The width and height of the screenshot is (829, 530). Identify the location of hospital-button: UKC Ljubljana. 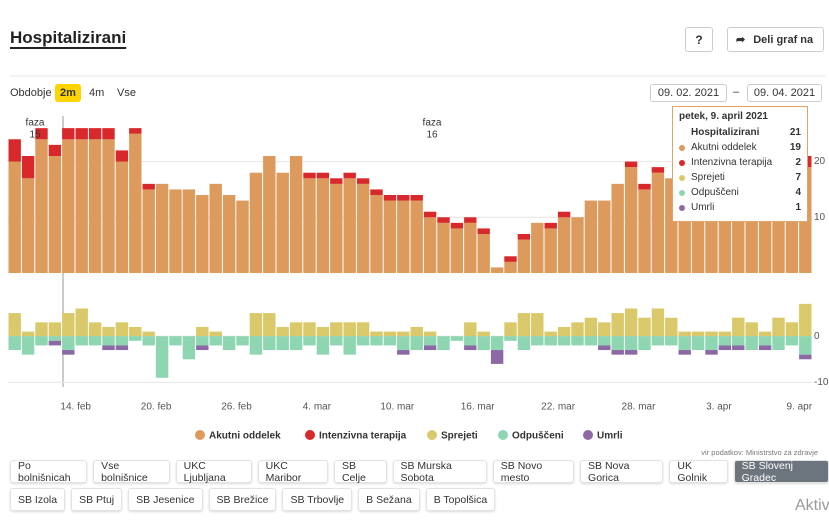
(213, 472).